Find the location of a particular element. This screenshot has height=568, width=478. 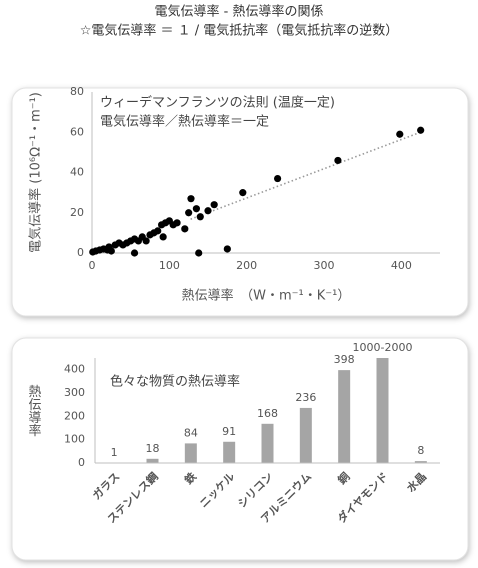

y-axis-label: 熱伝導率 is located at coordinates (34, 411).